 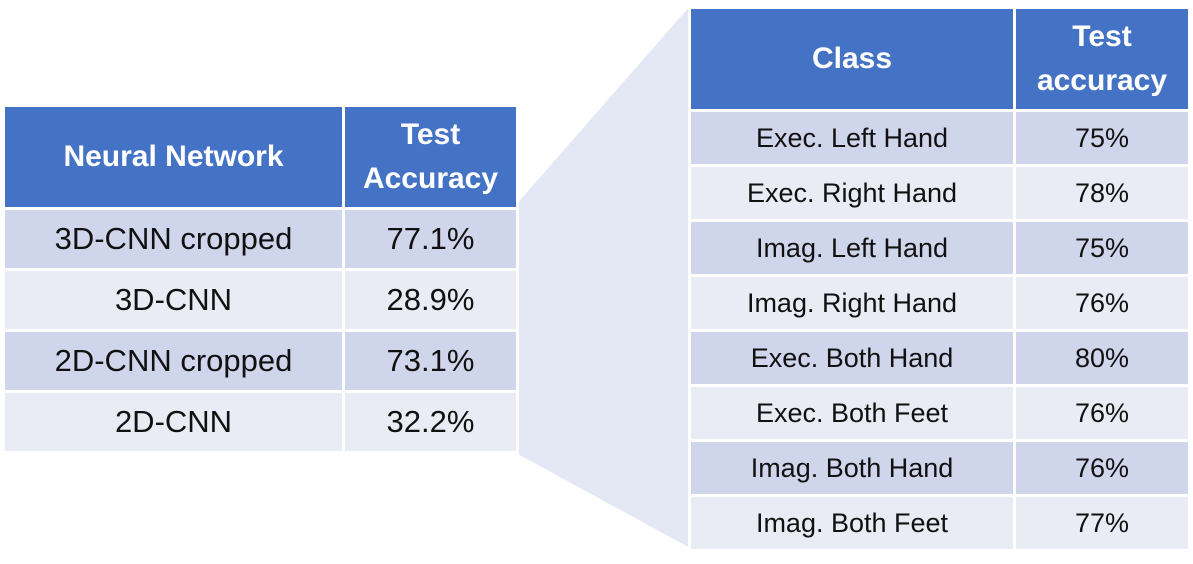 I want to click on class-name-cell: Imag. Both Feet, so click(x=852, y=523).